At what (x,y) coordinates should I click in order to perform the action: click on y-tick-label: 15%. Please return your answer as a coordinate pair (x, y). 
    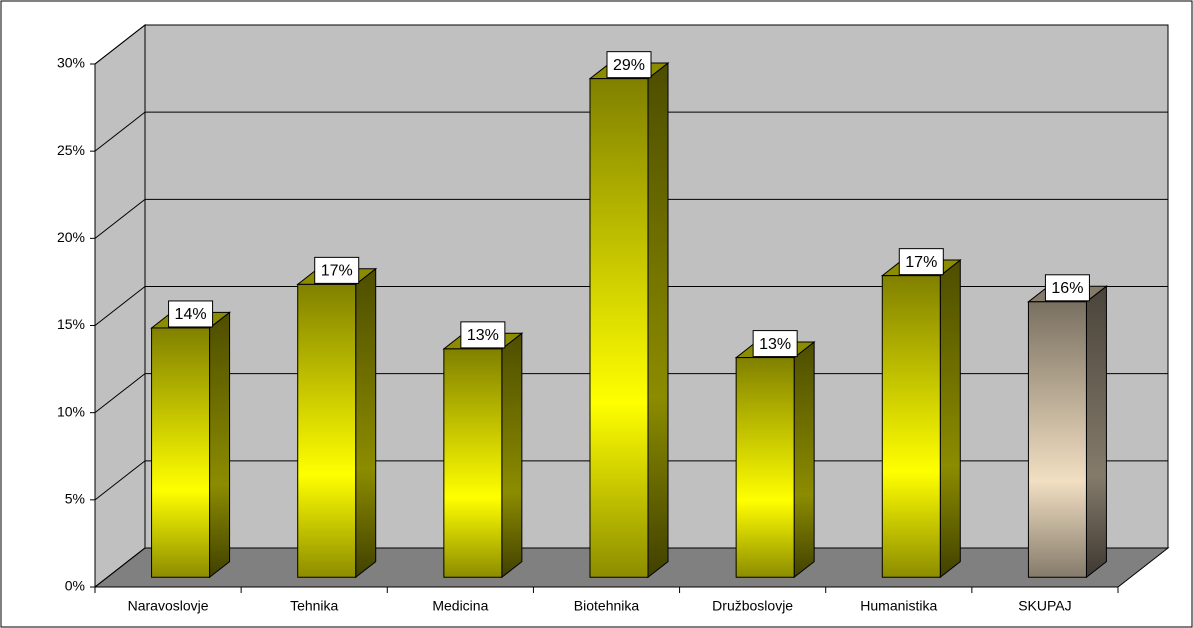
    Looking at the image, I should click on (71, 324).